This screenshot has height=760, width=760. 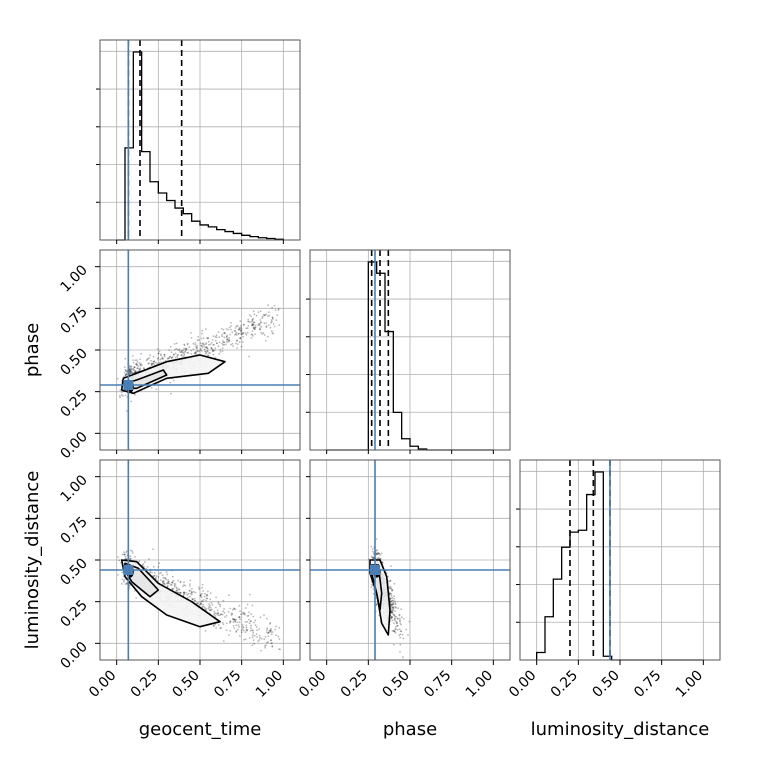 I want to click on scatter-phase-vs-luminosity-distance-truth-marker, so click(x=375, y=570).